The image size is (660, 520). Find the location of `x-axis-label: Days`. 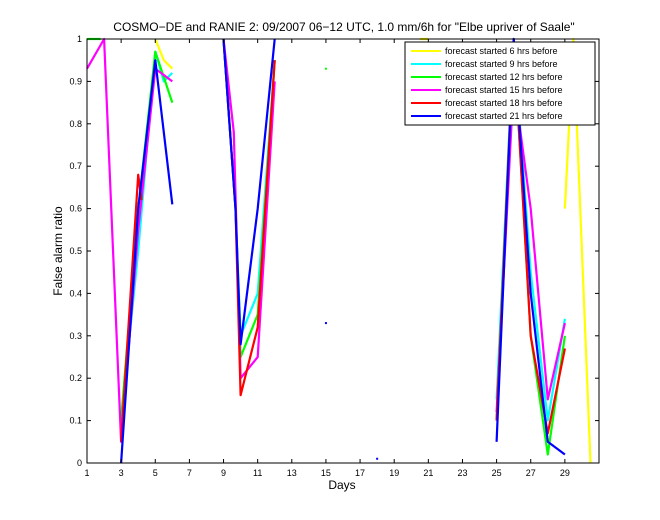

x-axis-label: Days is located at coordinates (341, 485).